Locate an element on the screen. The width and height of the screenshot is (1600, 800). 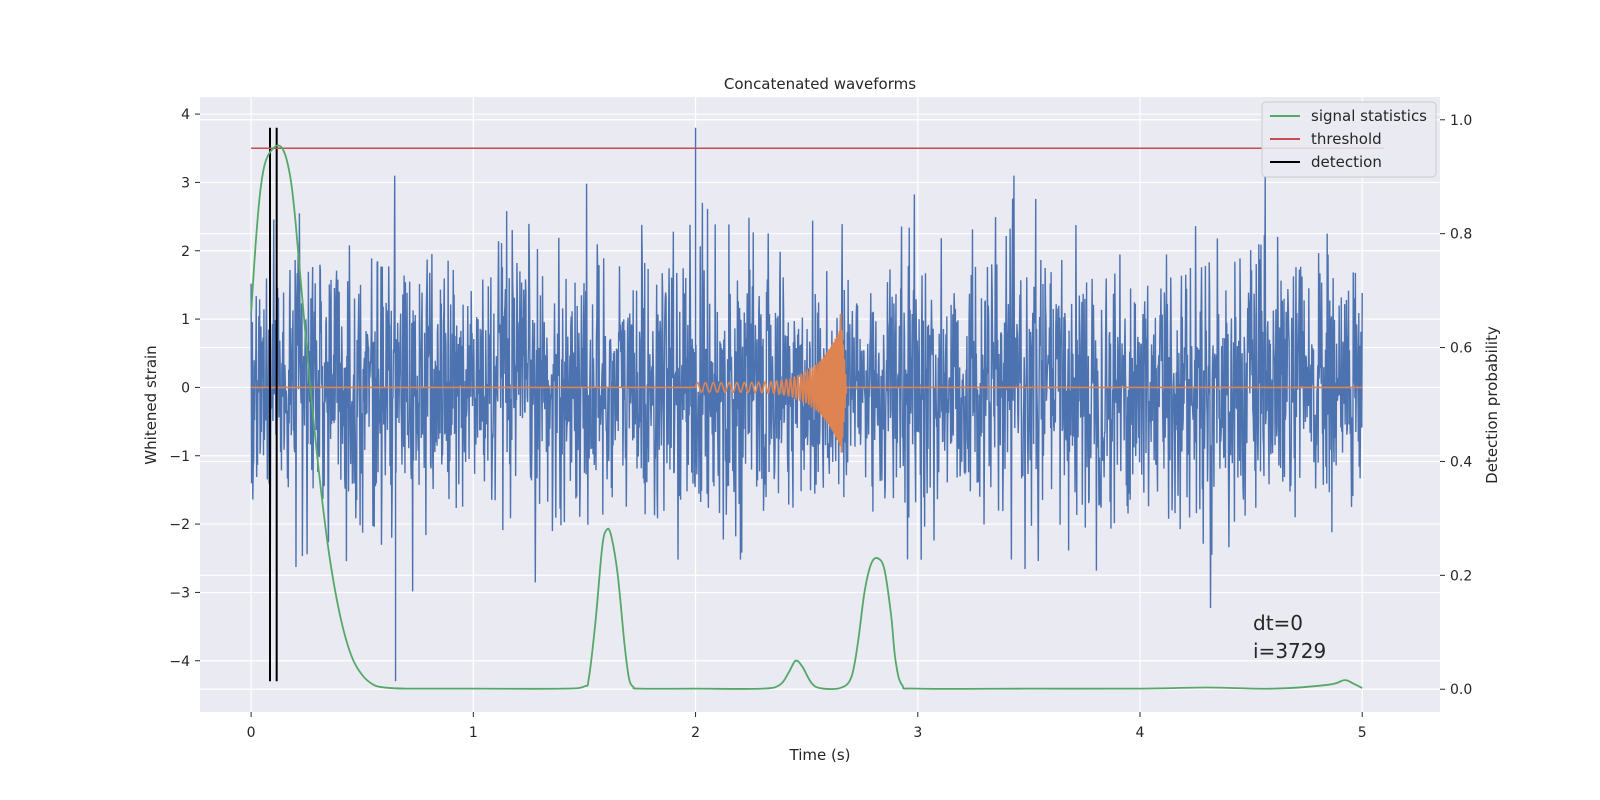
x-tick-label: 1 is located at coordinates (473, 733).